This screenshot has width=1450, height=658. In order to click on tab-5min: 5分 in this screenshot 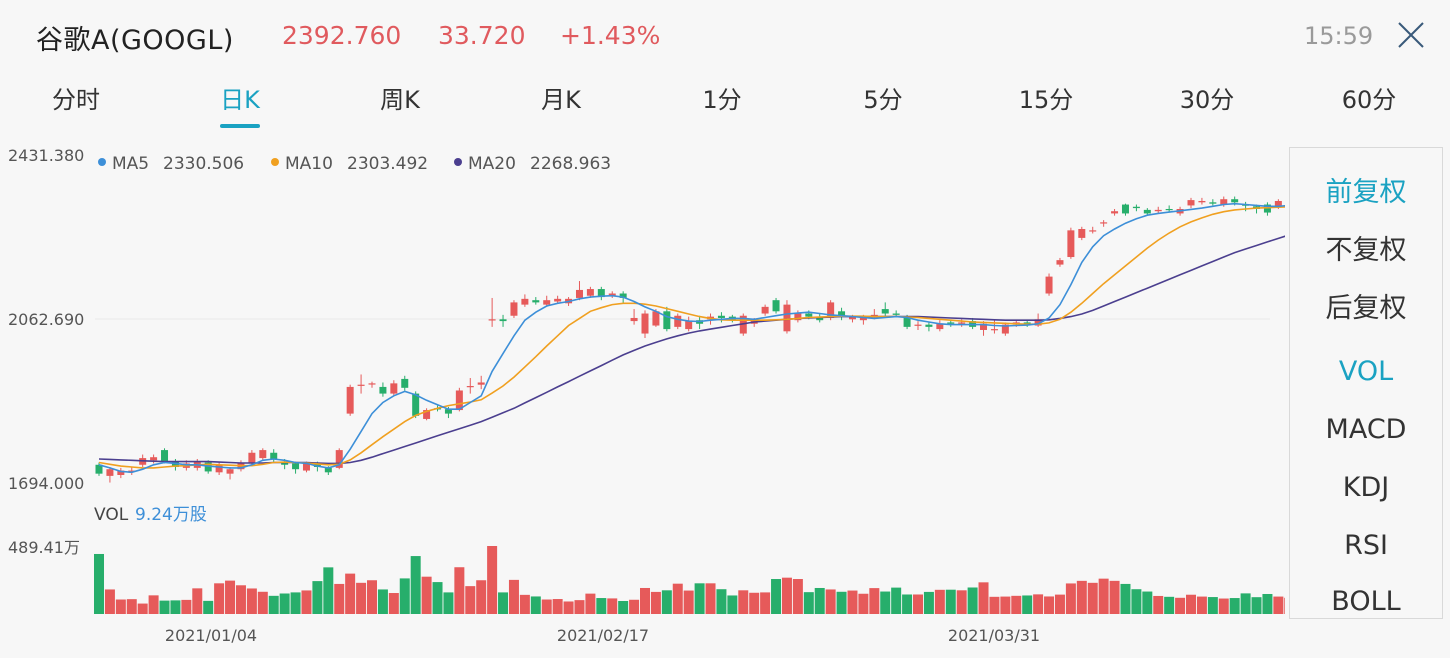, I will do `click(883, 100)`.